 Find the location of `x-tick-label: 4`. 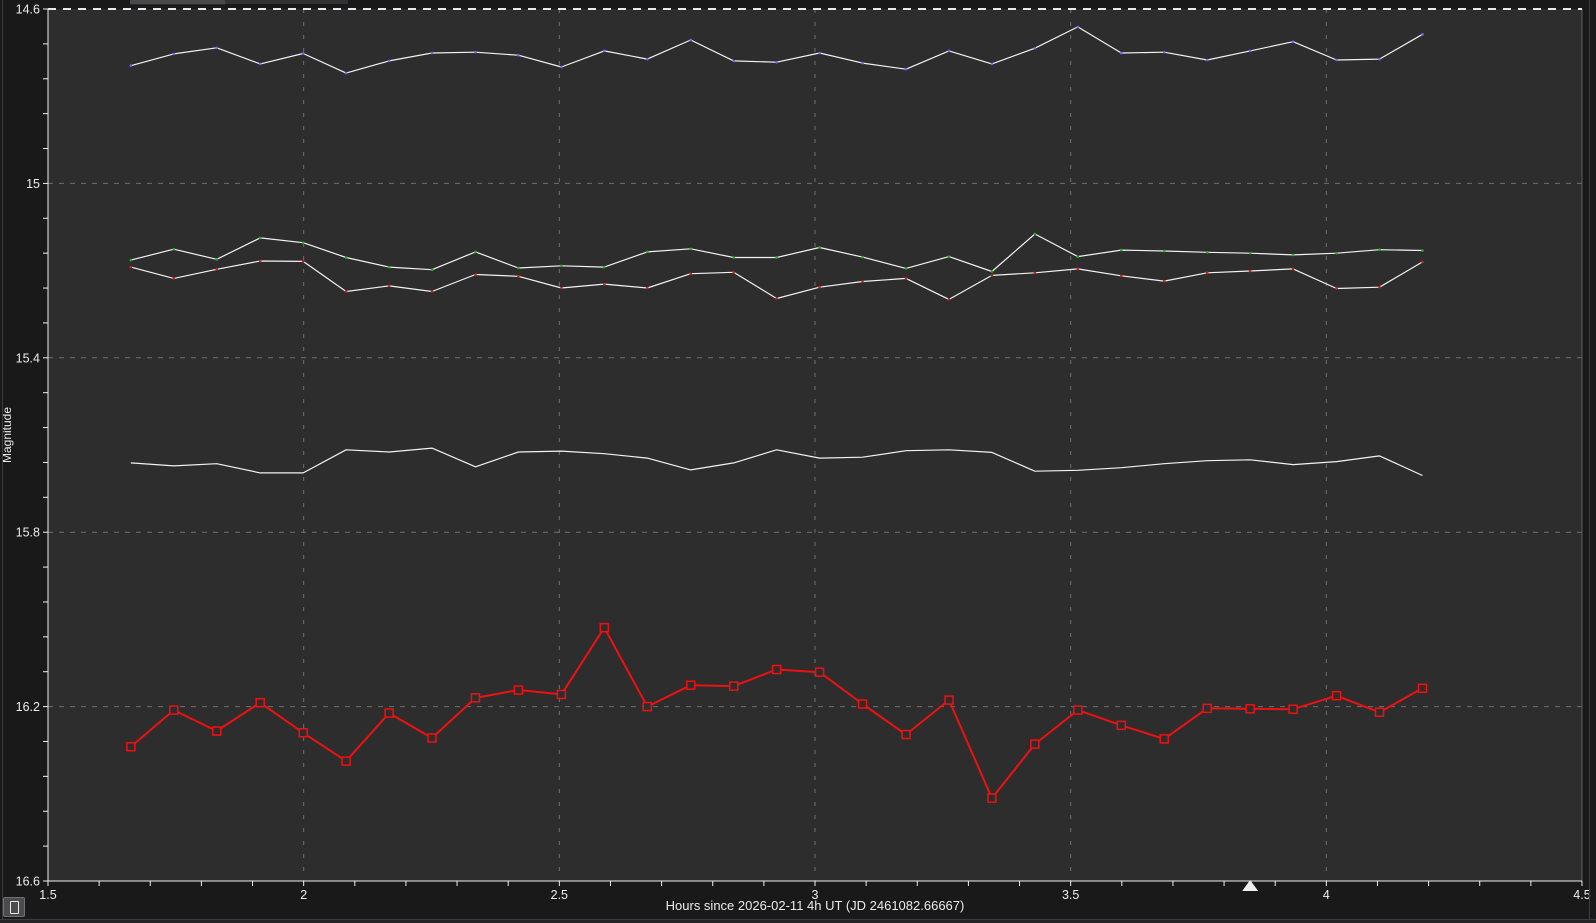

x-tick-label: 4 is located at coordinates (1326, 895).